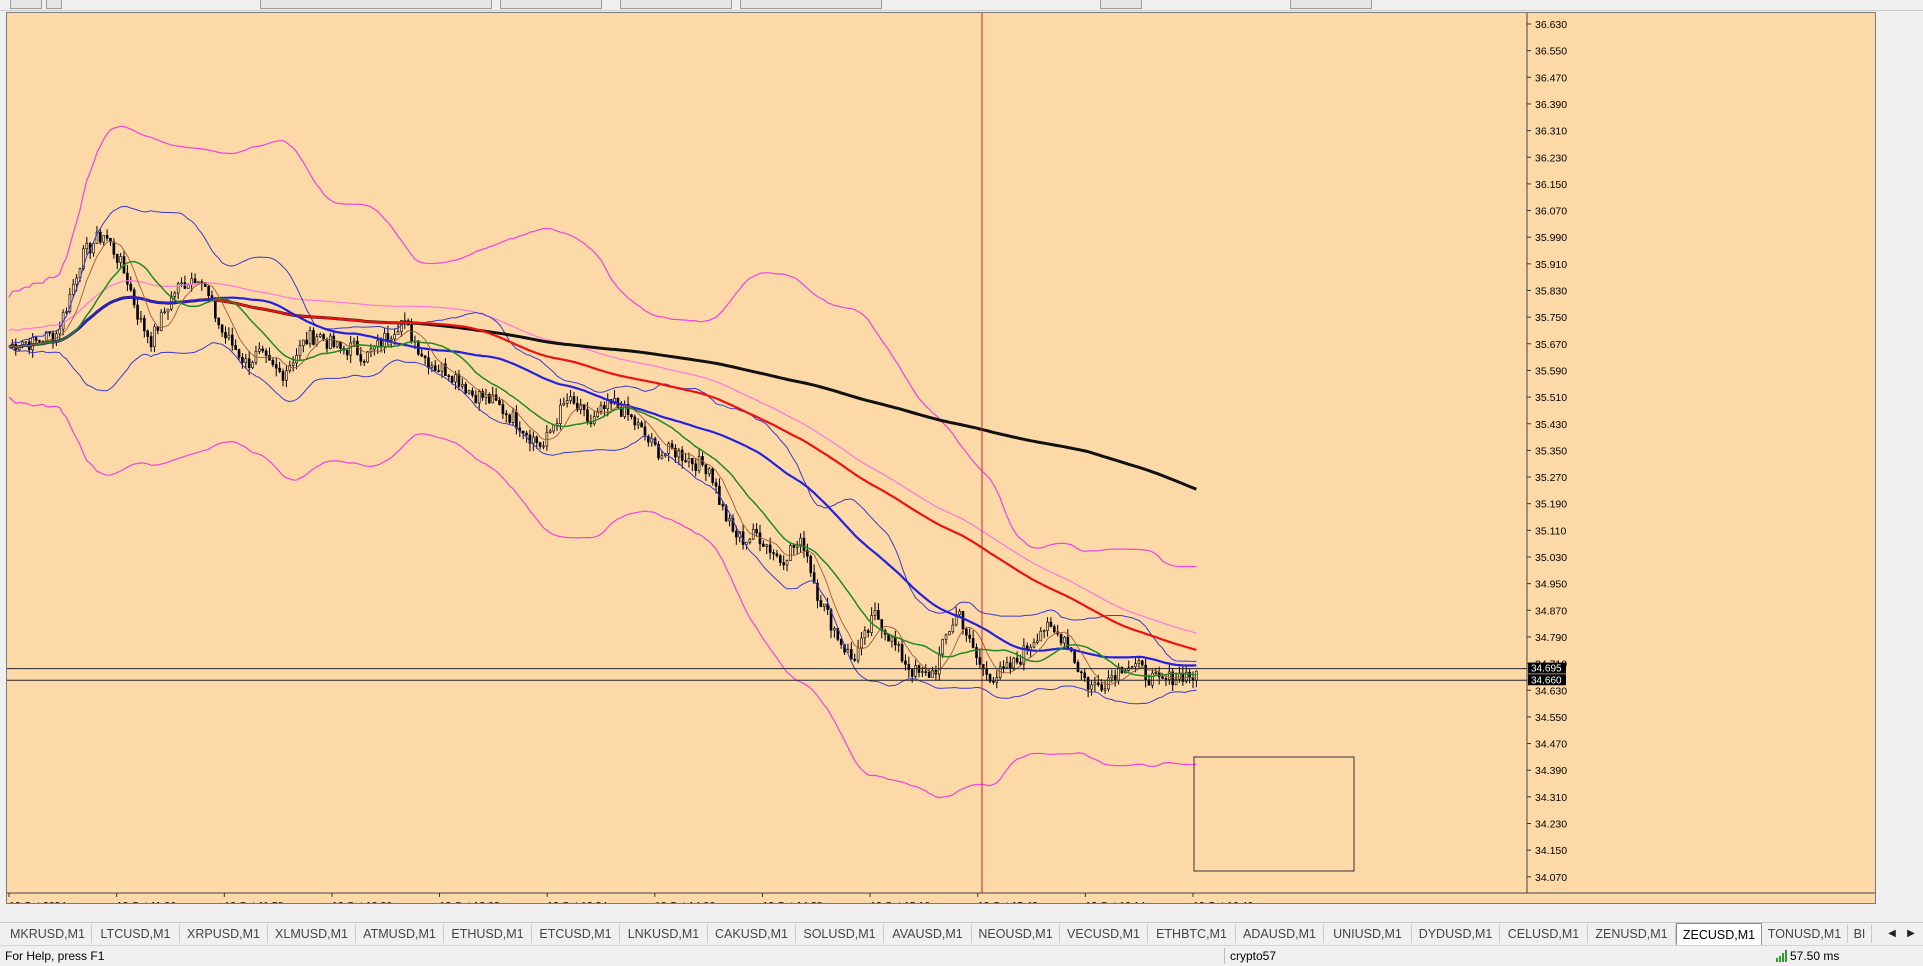 Image resolution: width=1923 pixels, height=966 pixels. Describe the element at coordinates (1544, 934) in the screenshot. I see `symbol-tab: CELUSD,M1` at that location.